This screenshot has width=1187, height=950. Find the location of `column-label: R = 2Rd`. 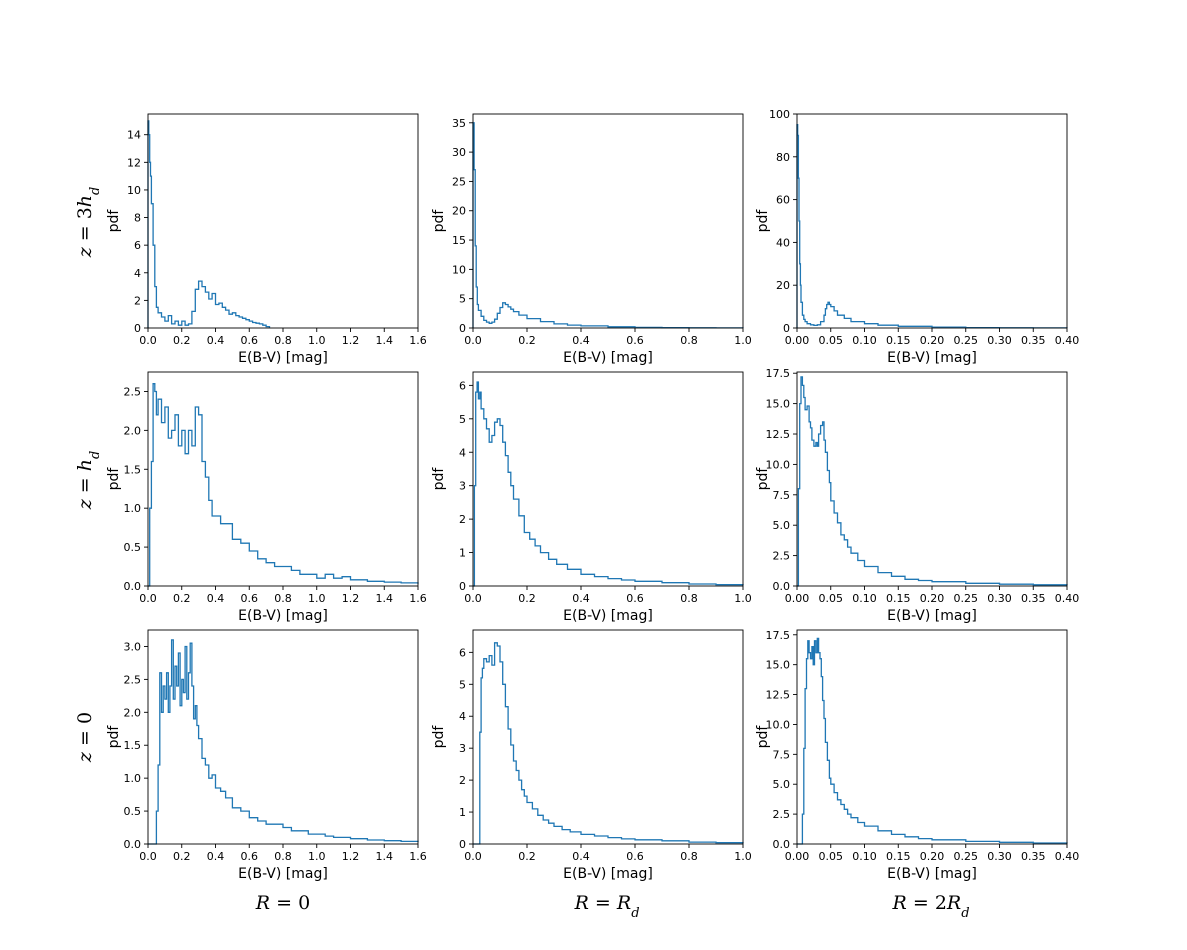

column-label: R = 2Rd is located at coordinates (932, 906).